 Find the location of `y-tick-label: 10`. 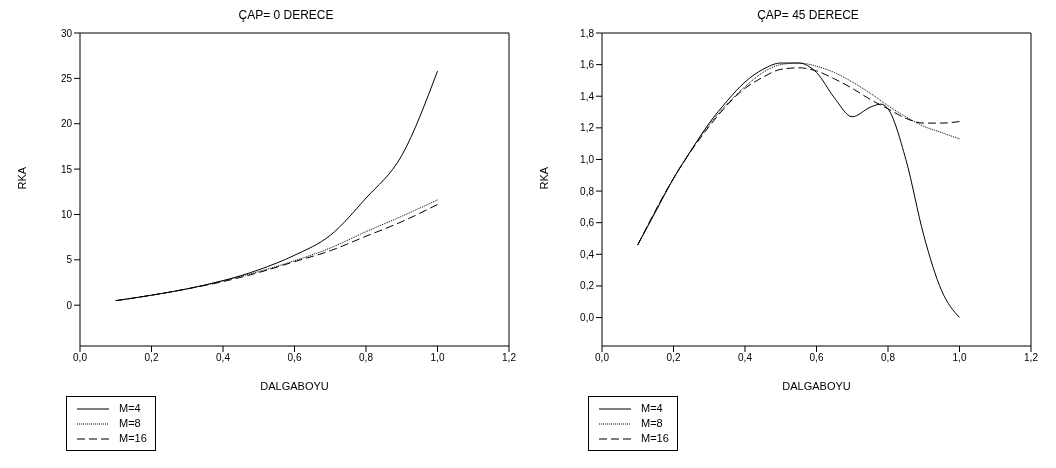

y-tick-label: 10 is located at coordinates (66, 214).